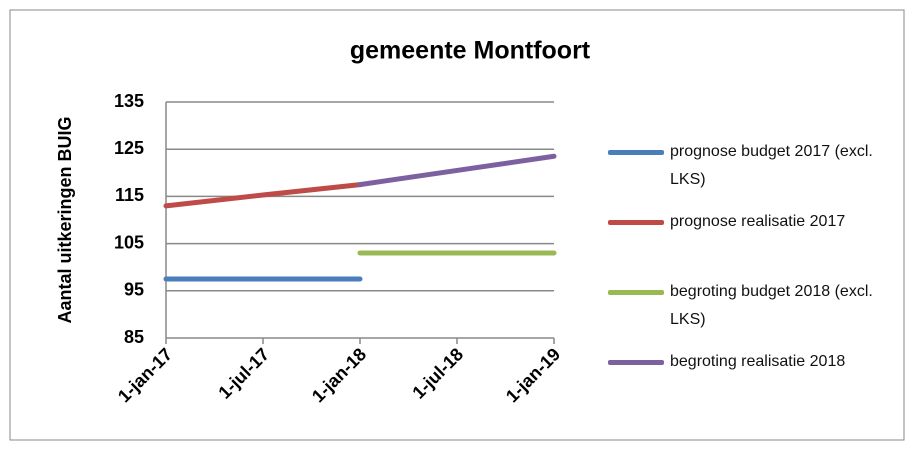 The image size is (915, 451). Describe the element at coordinates (129, 101) in the screenshot. I see `y-tick-label: 135` at that location.